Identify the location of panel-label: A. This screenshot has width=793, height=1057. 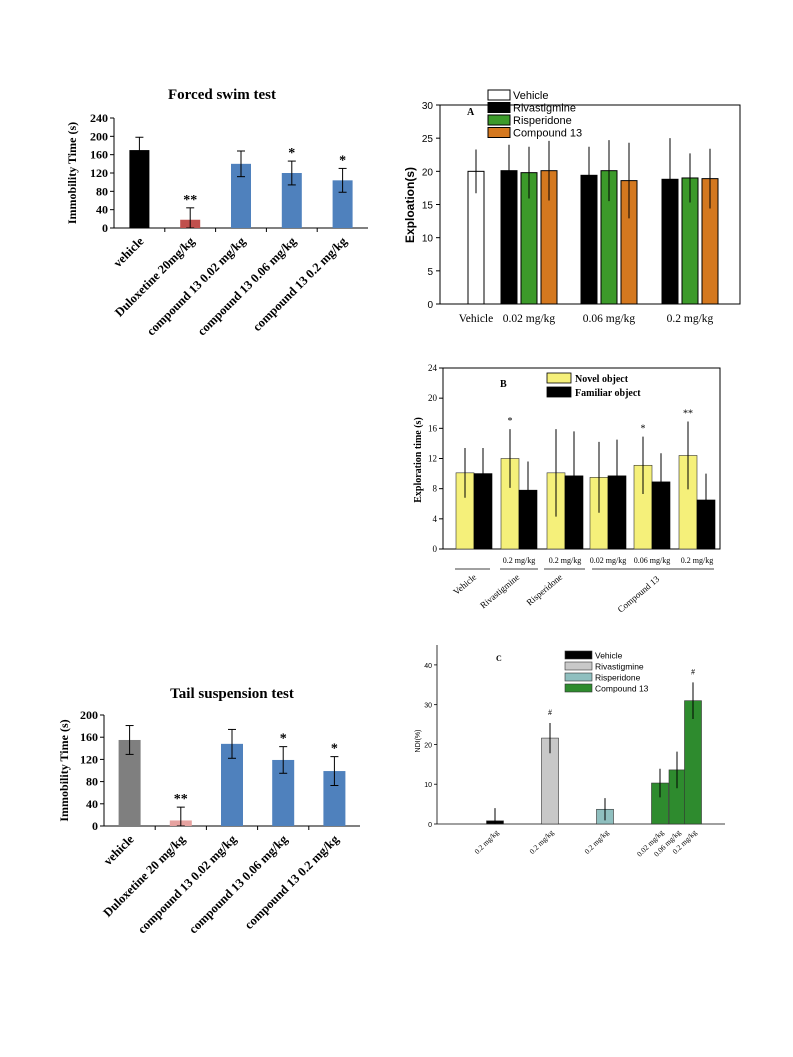
(471, 112).